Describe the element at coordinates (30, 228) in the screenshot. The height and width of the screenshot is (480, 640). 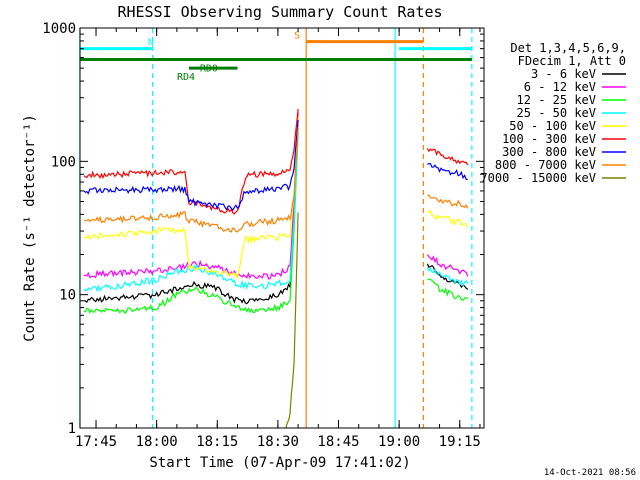
I see `y-axis-label: Count Rate (s⁻¹ detector⁻¹)` at that location.